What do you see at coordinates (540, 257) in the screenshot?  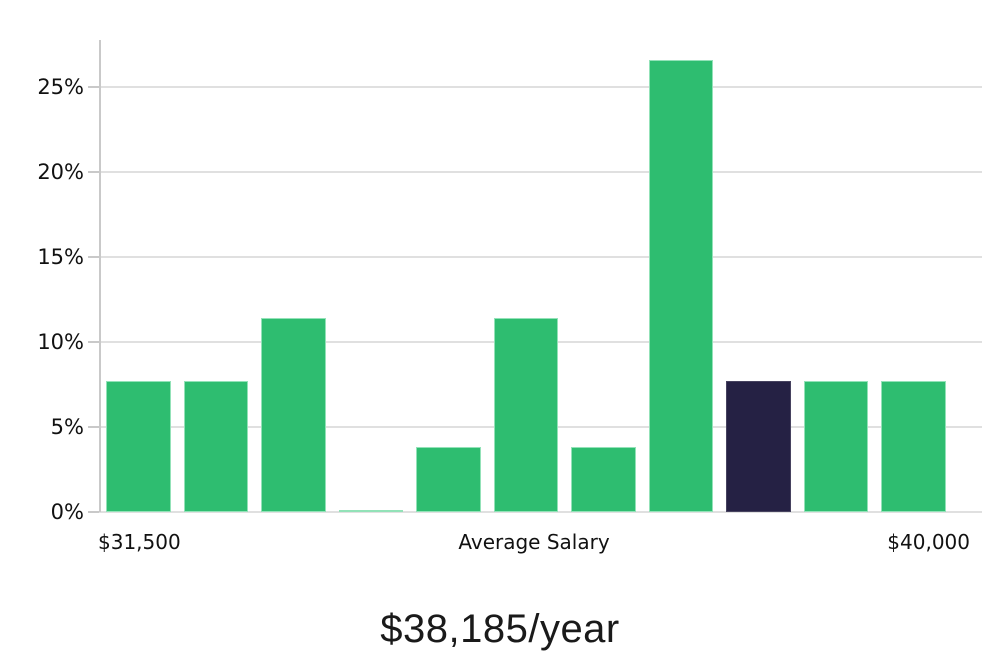 I see `gridline-15%` at bounding box center [540, 257].